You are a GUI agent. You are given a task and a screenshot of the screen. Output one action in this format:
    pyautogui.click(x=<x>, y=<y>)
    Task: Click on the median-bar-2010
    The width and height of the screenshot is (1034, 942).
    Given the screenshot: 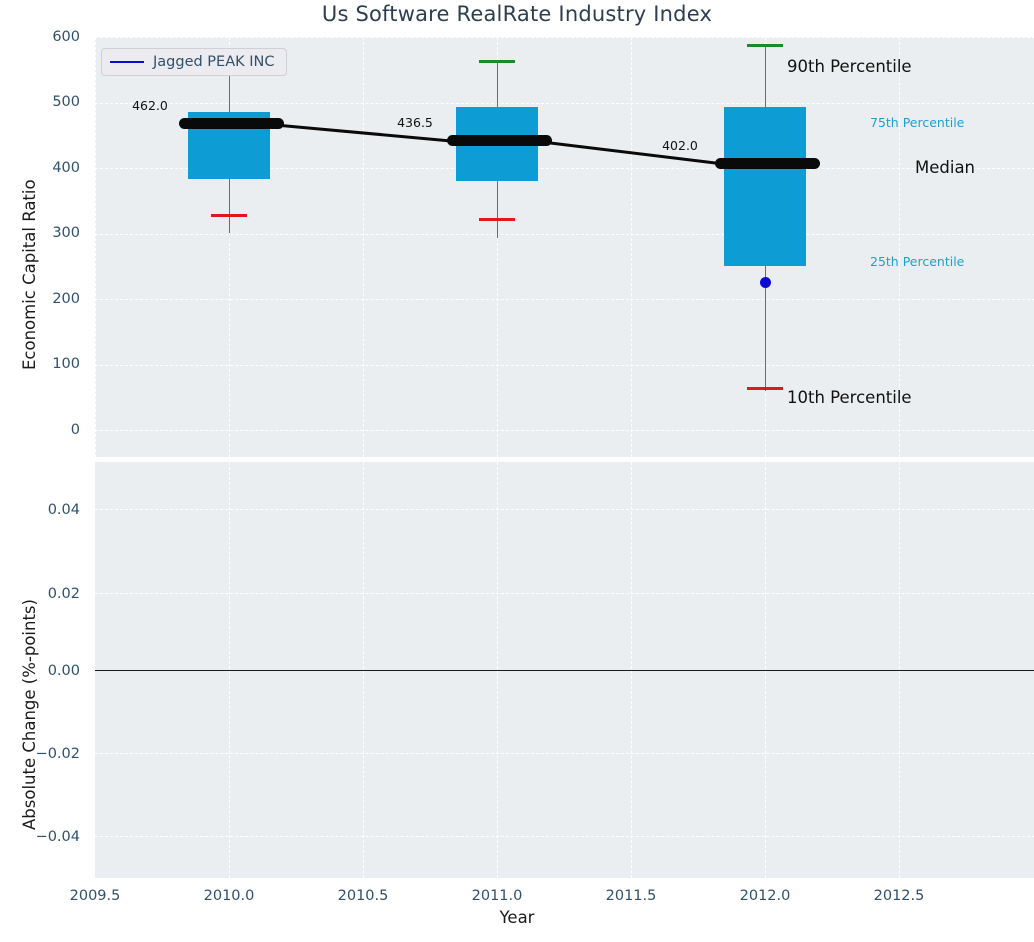 What is the action you would take?
    pyautogui.click(x=231, y=123)
    